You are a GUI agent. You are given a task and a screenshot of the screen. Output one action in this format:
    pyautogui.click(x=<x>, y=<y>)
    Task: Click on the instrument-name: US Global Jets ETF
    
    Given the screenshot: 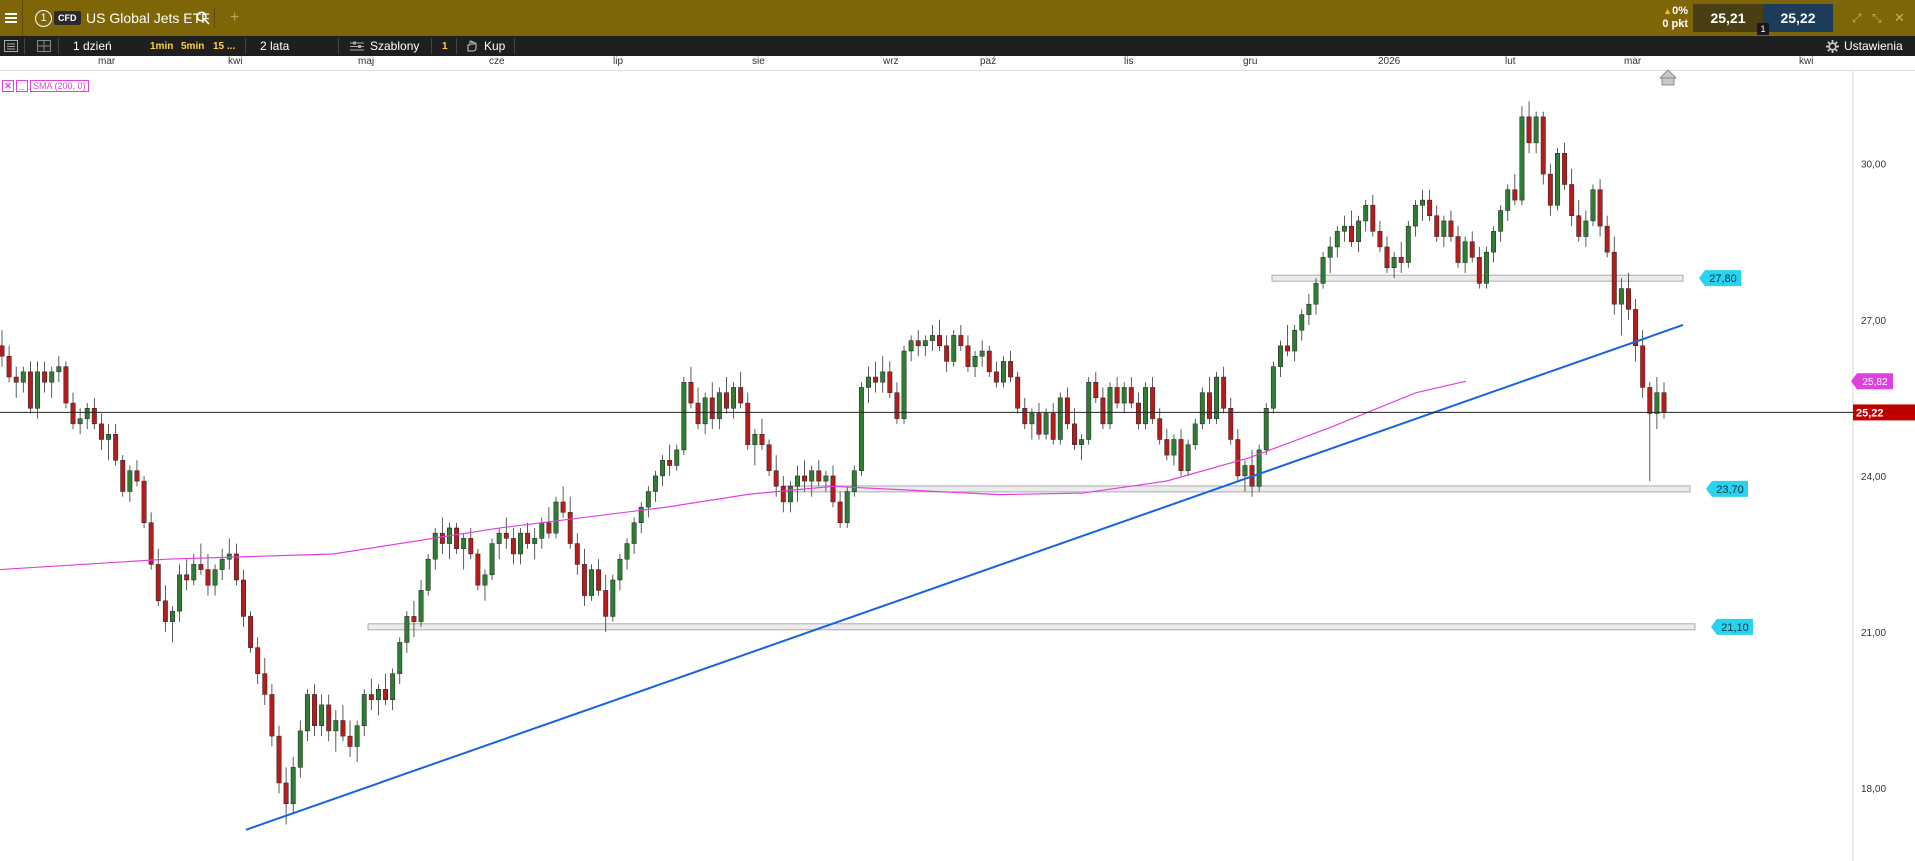 What is the action you would take?
    pyautogui.click(x=148, y=18)
    